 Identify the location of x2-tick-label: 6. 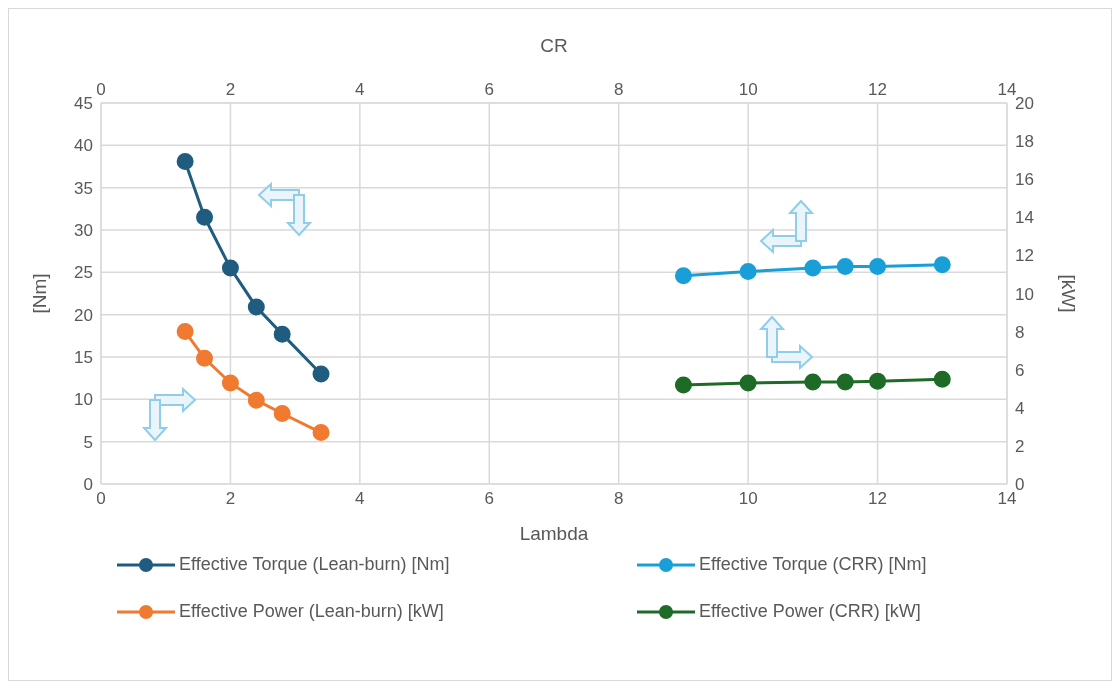
(489, 499).